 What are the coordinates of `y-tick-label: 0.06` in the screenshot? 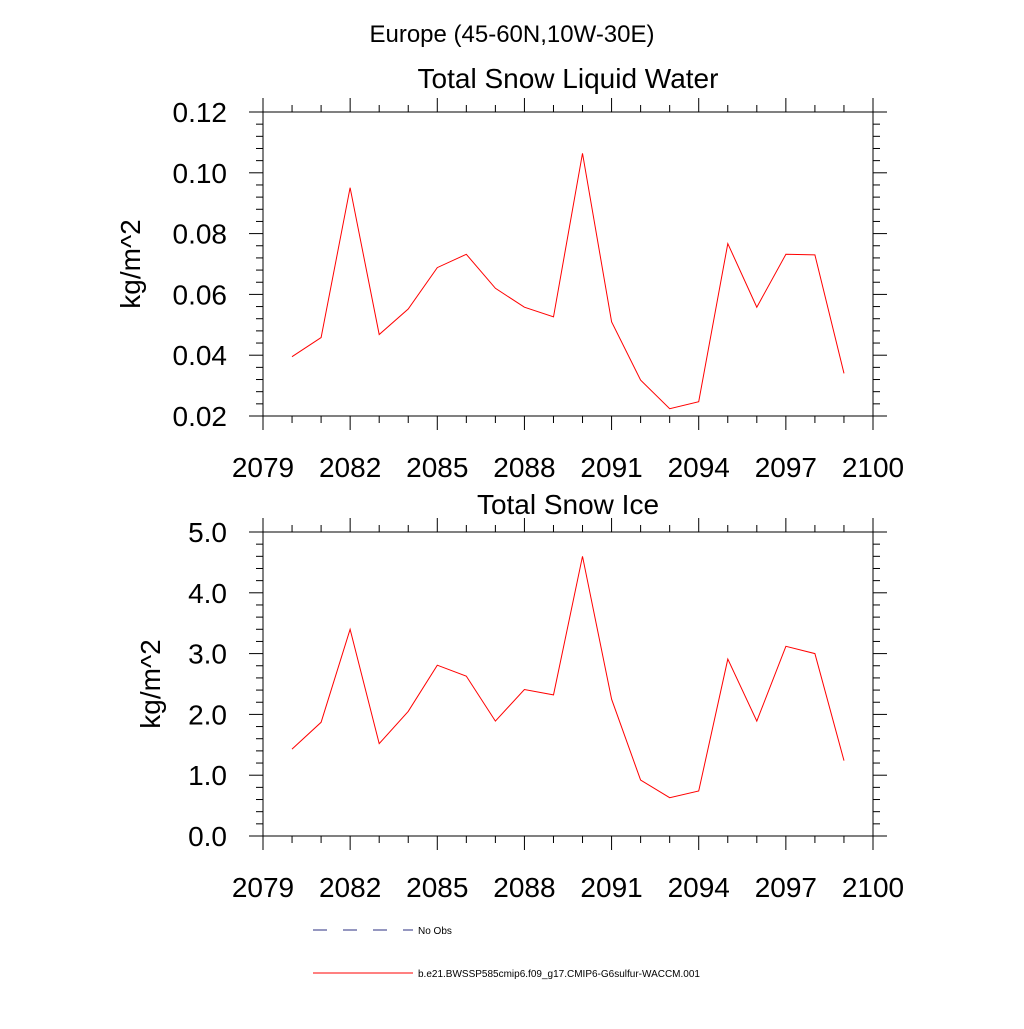 It's located at (200, 294).